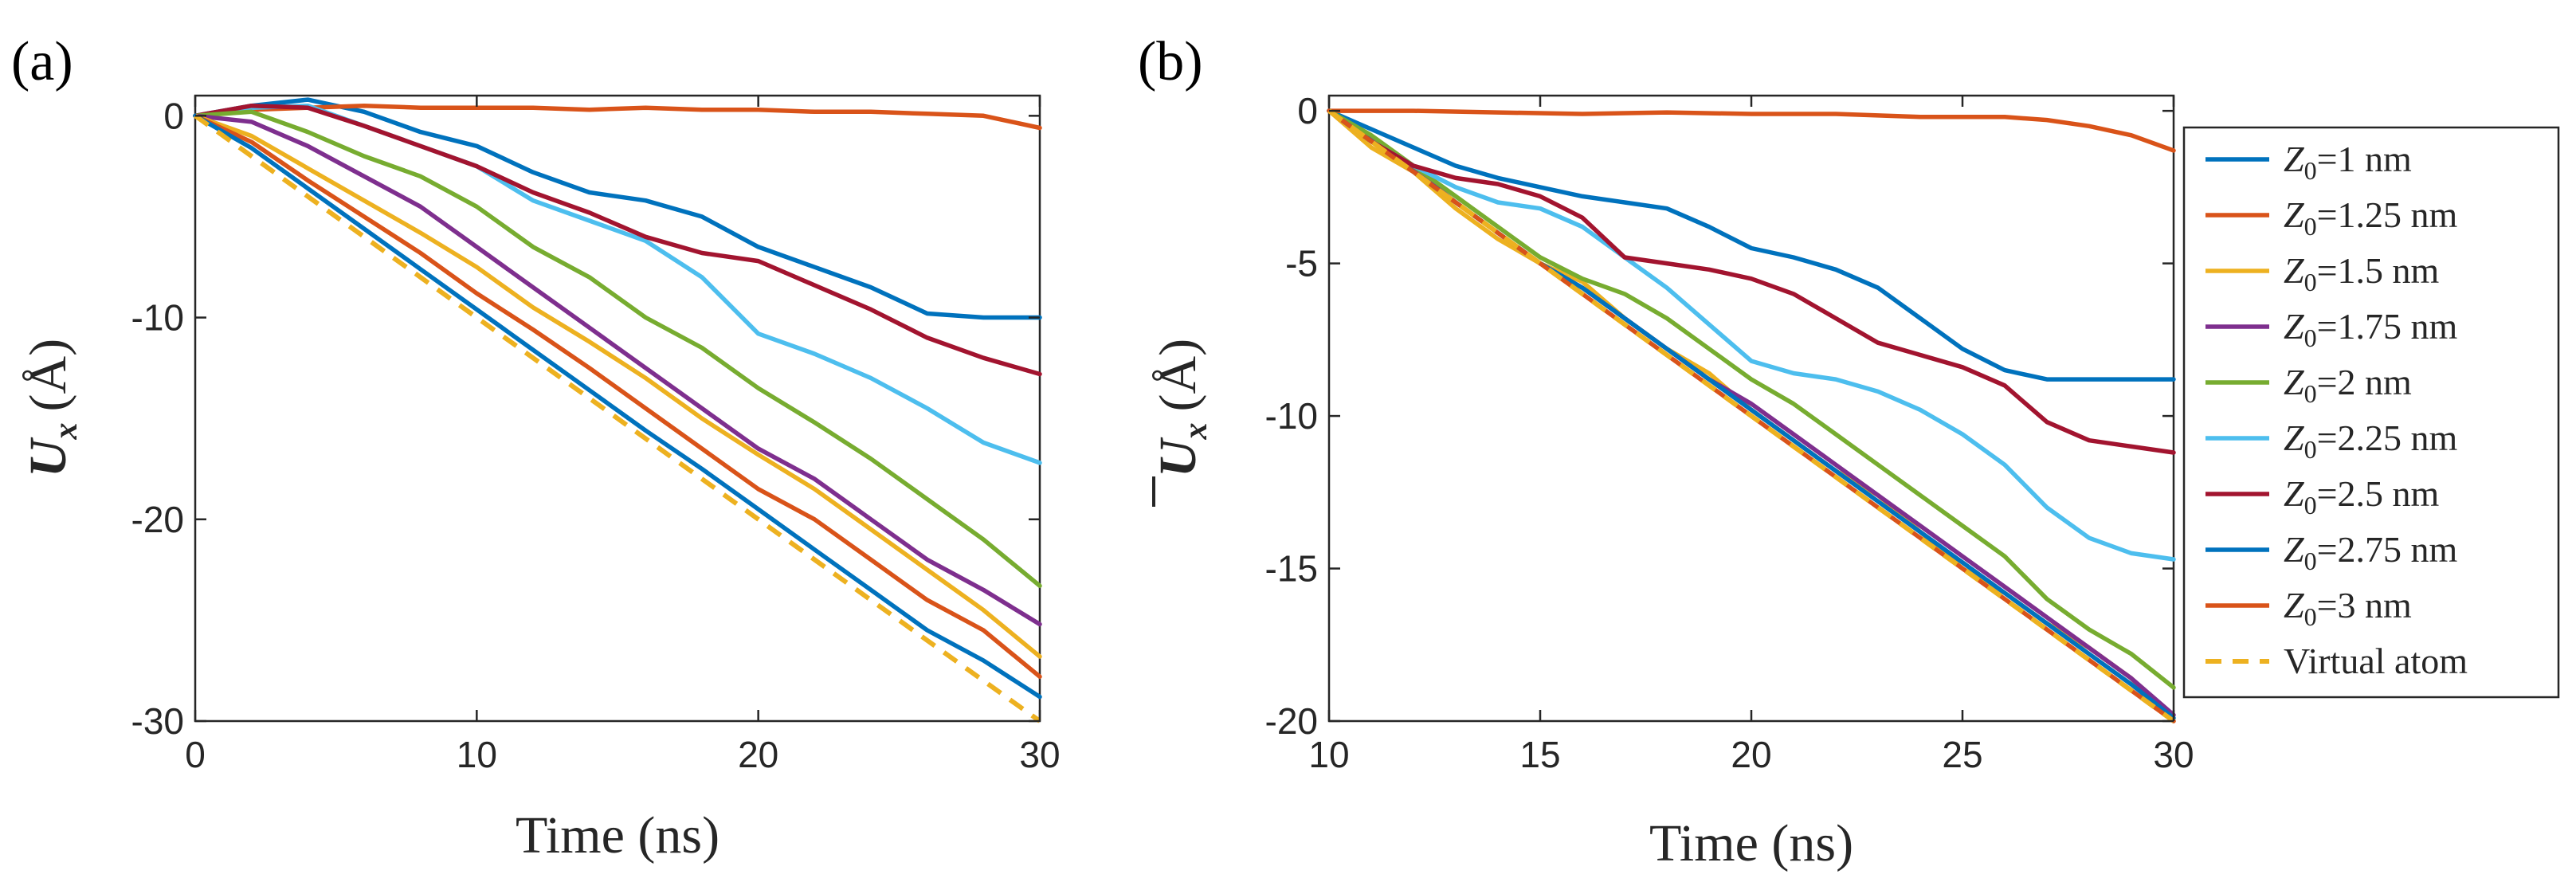 The image size is (2576, 886). Describe the element at coordinates (157, 519) in the screenshot. I see `panel-a-y-tick-label: -20` at that location.